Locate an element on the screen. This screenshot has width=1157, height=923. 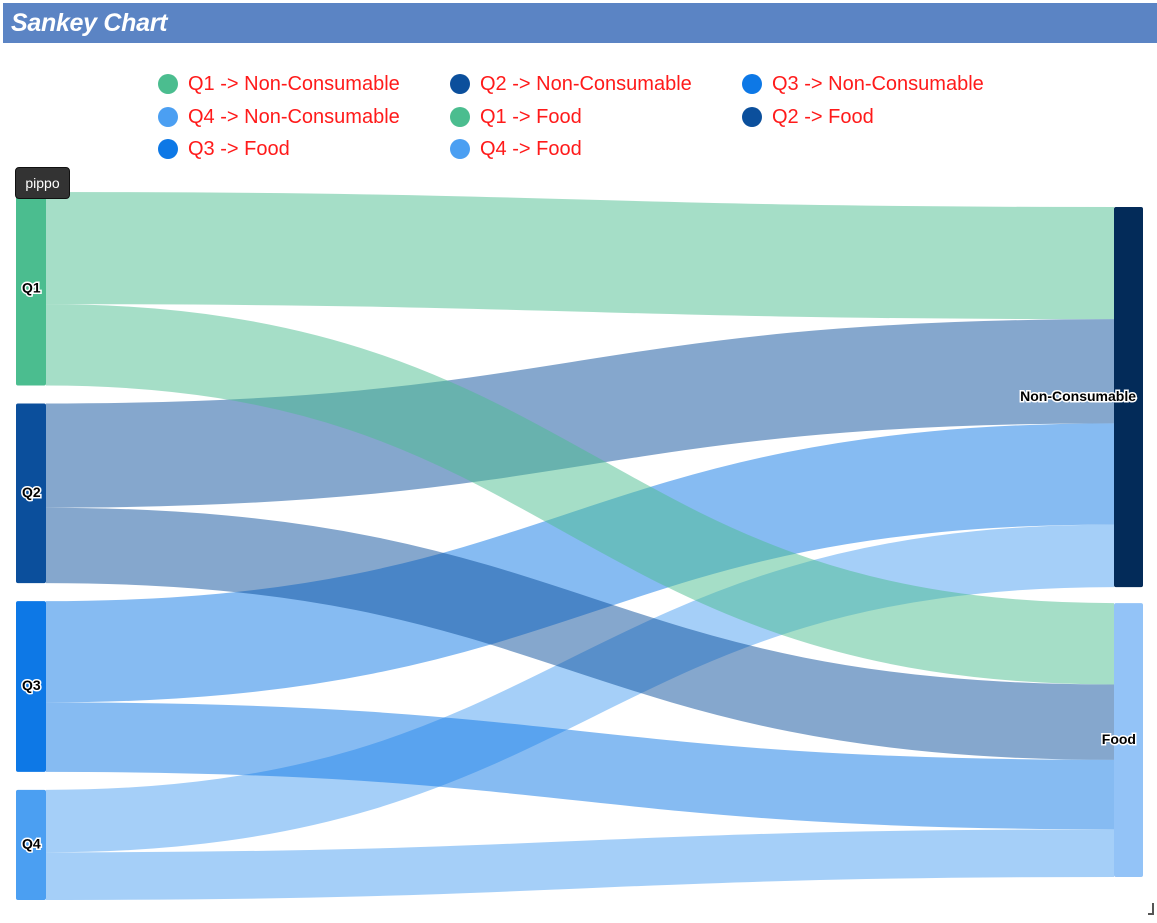
legend-item-q1-non-consumable: Q1 -> Non-Consumable is located at coordinates (279, 84).